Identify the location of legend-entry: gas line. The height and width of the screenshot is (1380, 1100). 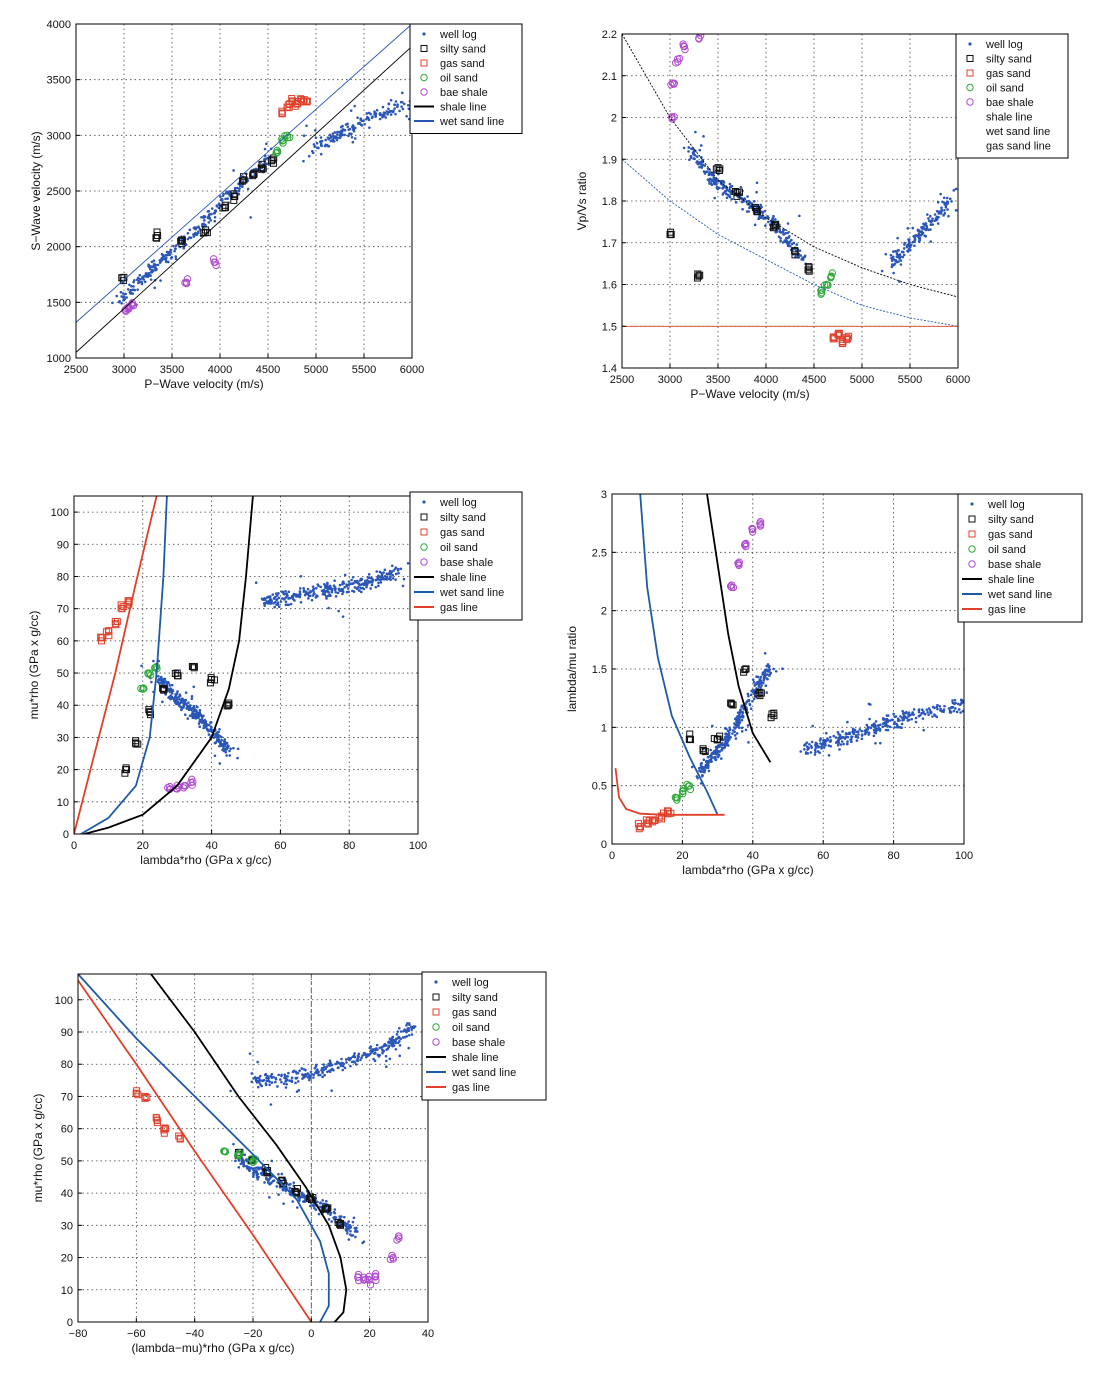
(1007, 610).